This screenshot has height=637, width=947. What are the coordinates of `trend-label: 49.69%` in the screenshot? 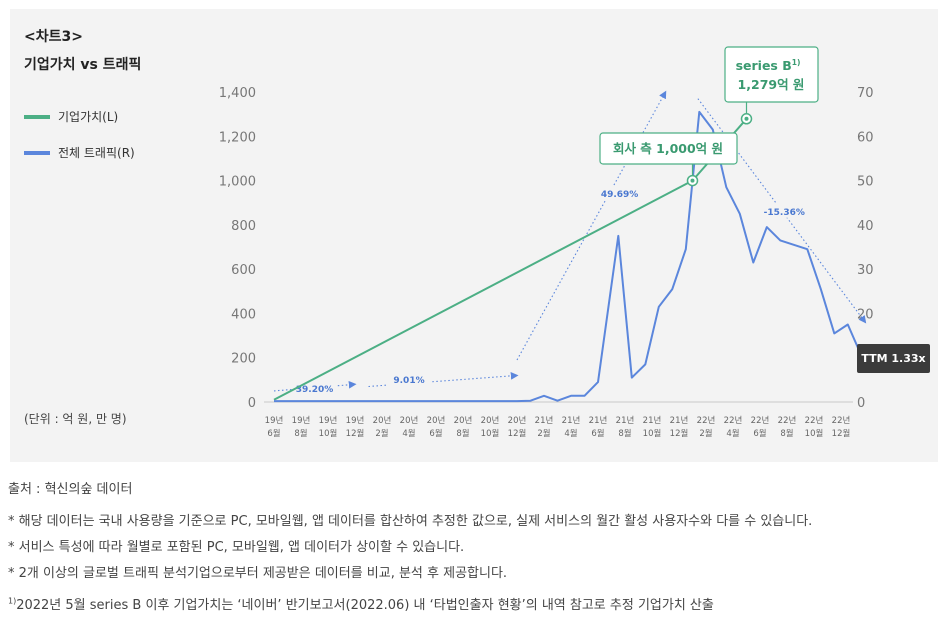 It's located at (620, 195).